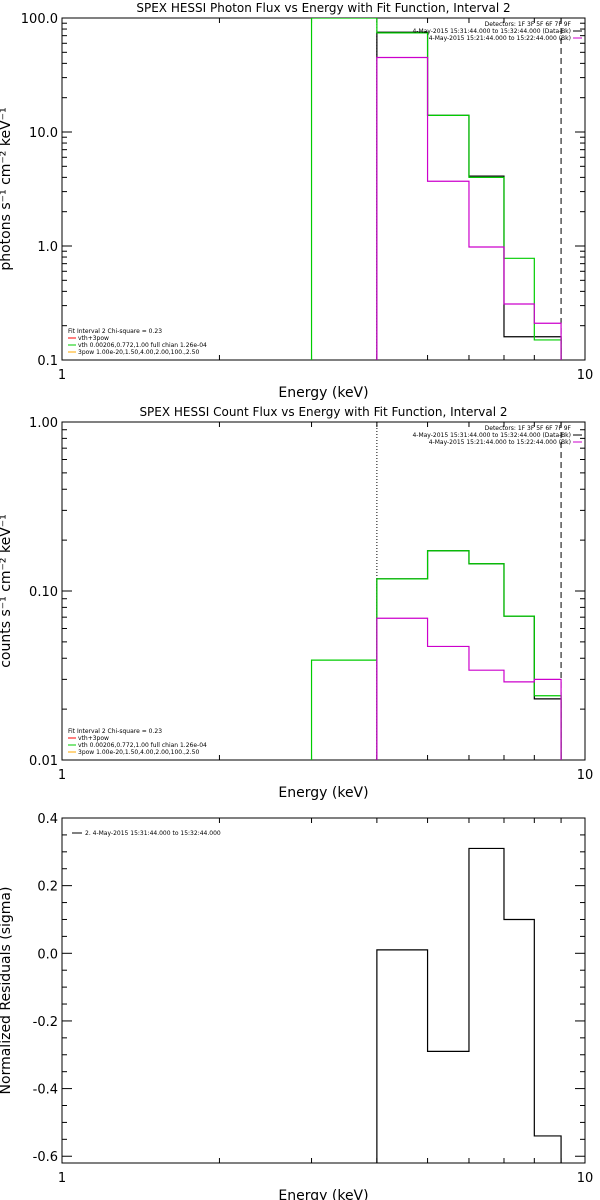 Image resolution: width=600 pixels, height=1200 pixels. What do you see at coordinates (7, 188) in the screenshot?
I see `y-axis-label: photons s⁻¹ cm⁻² keV⁻¹` at bounding box center [7, 188].